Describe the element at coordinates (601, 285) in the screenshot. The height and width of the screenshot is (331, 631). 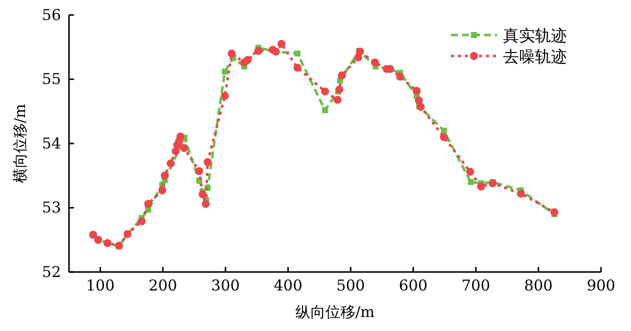
I see `x-tick-label: 900` at that location.